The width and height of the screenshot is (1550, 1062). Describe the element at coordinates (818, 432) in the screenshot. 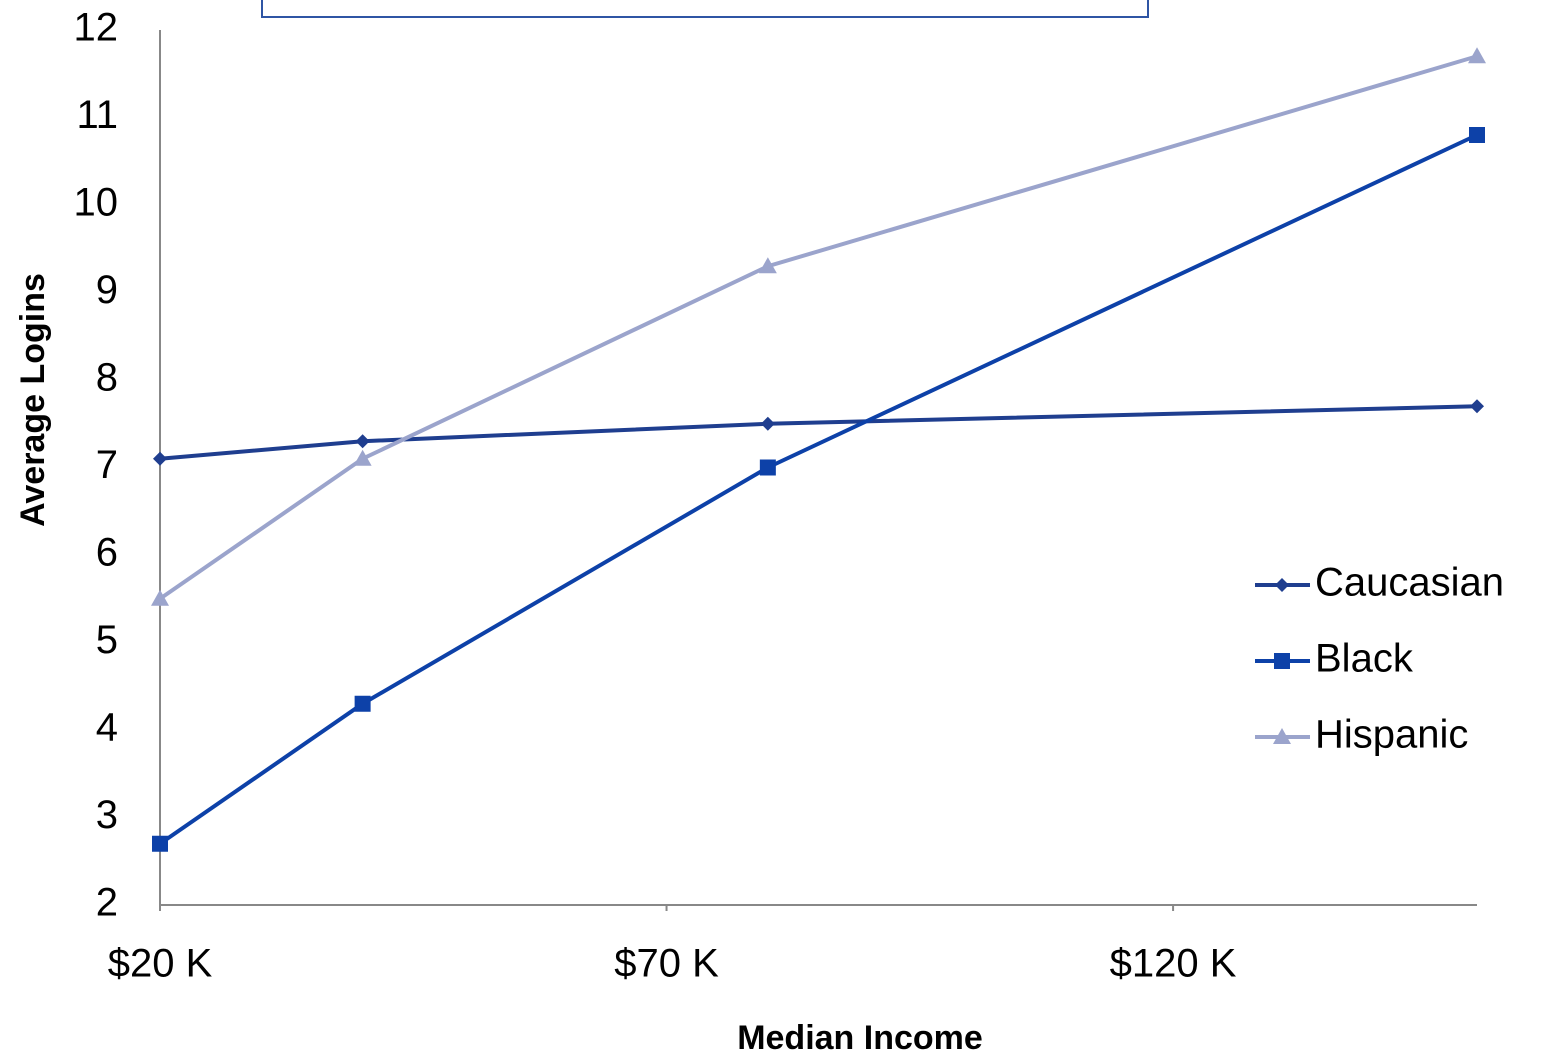

I see `series-line` at that location.